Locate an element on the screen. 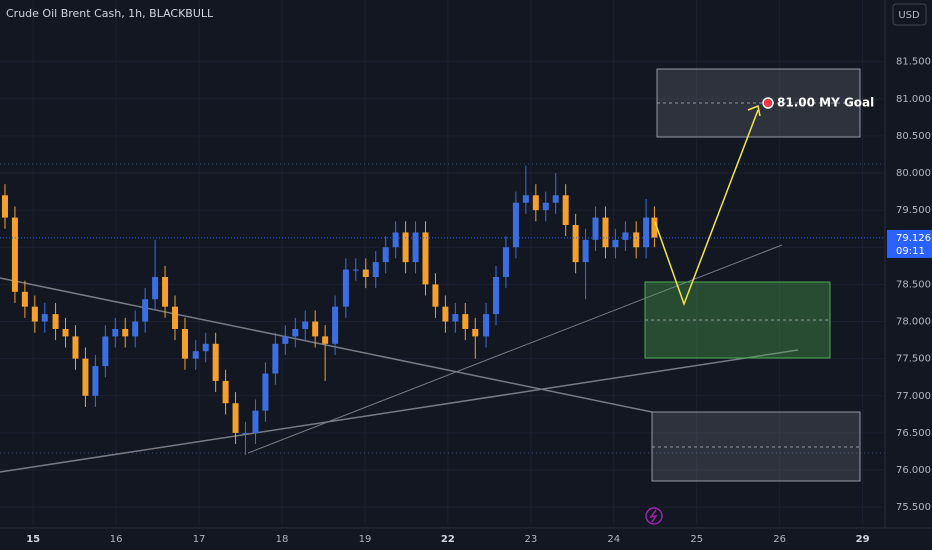  x-tick-label: 18 is located at coordinates (282, 539).